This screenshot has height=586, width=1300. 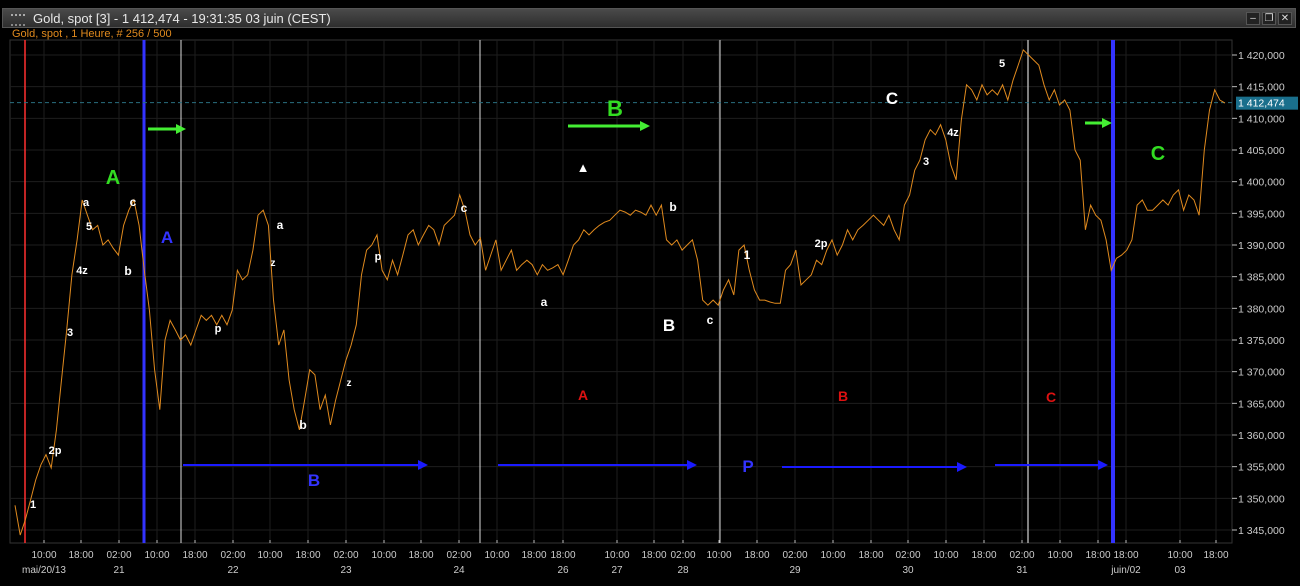 What do you see at coordinates (1180, 570) in the screenshot?
I see `x-date-label: 03` at bounding box center [1180, 570].